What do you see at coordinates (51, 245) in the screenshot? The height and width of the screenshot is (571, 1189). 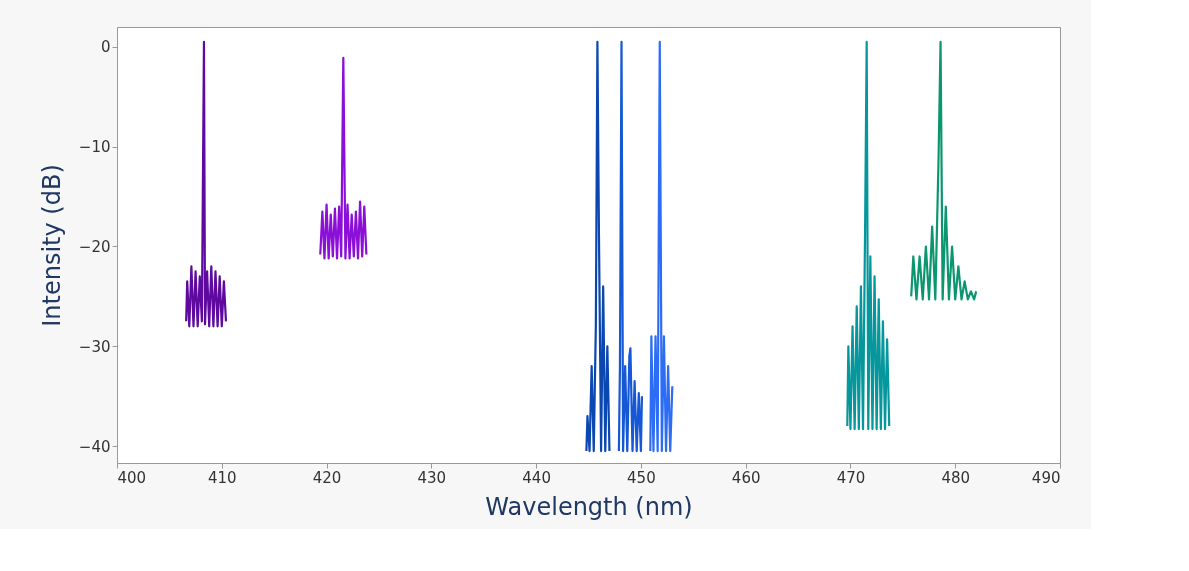 I see `y-axis-title: Intensity (dB)` at bounding box center [51, 245].